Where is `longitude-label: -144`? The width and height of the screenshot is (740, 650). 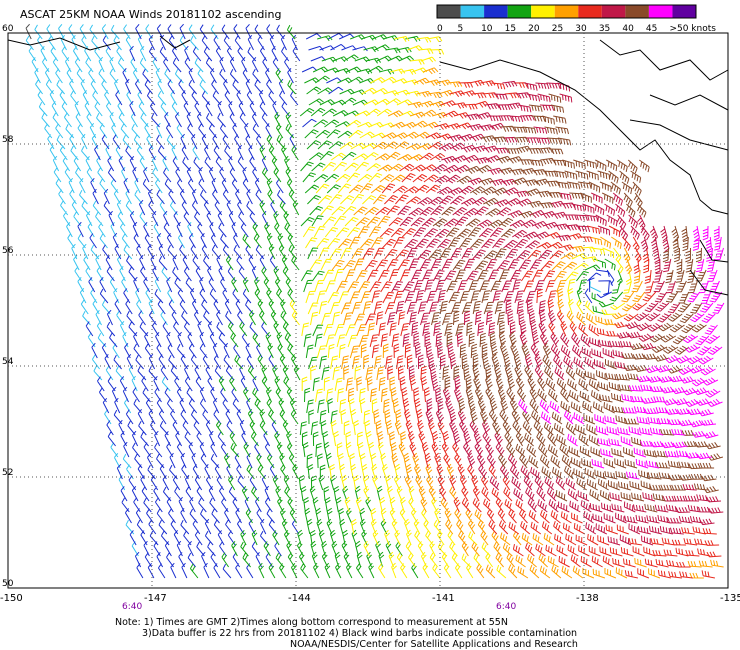 longitude-label: -144 is located at coordinates (299, 598).